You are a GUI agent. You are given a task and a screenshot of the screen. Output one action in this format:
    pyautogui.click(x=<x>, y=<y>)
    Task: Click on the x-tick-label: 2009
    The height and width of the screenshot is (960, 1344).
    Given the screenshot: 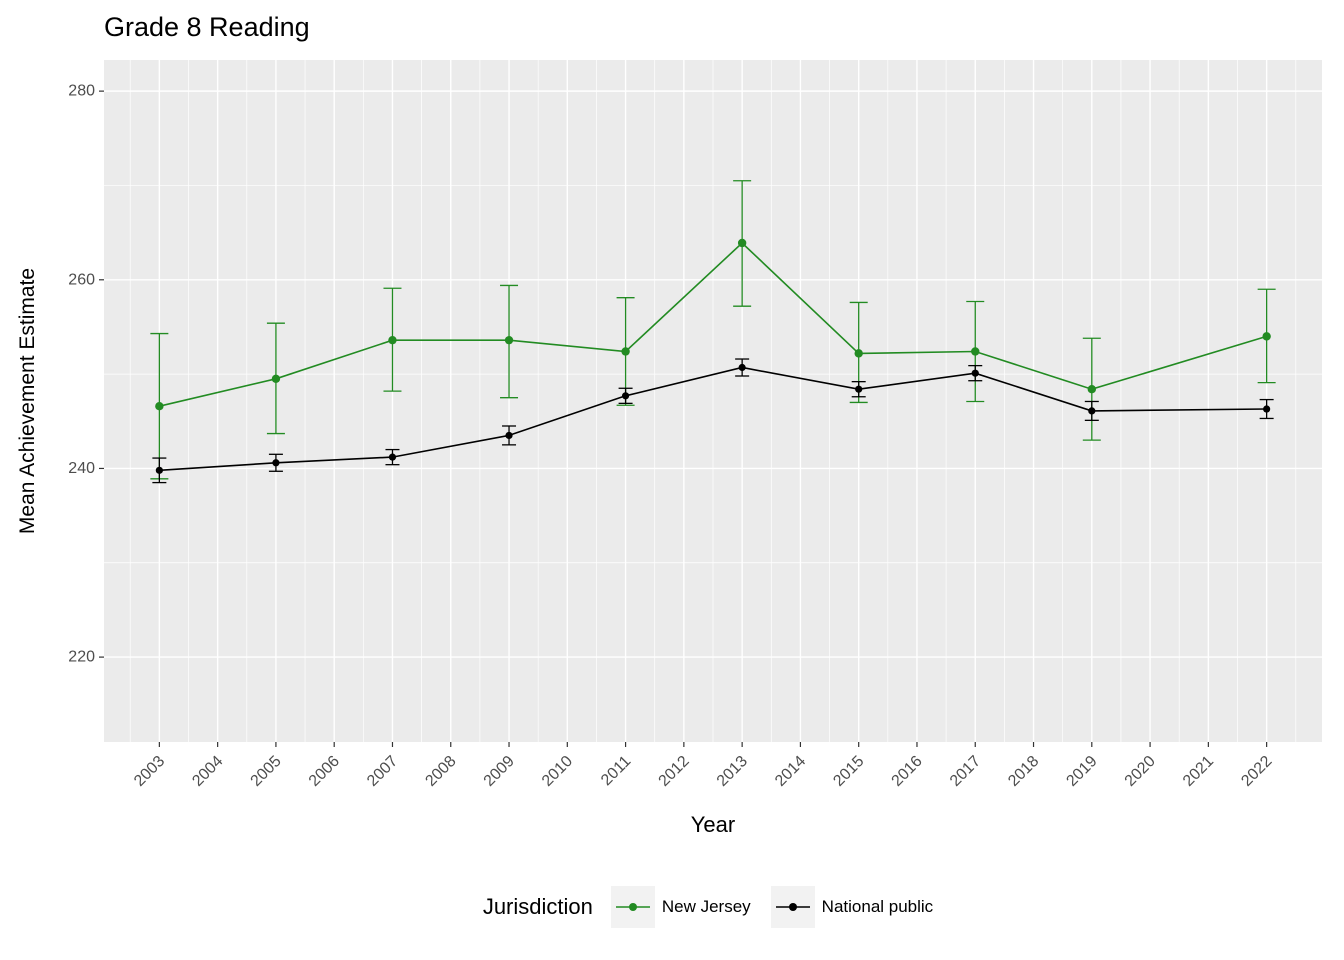 What is the action you would take?
    pyautogui.click(x=499, y=771)
    